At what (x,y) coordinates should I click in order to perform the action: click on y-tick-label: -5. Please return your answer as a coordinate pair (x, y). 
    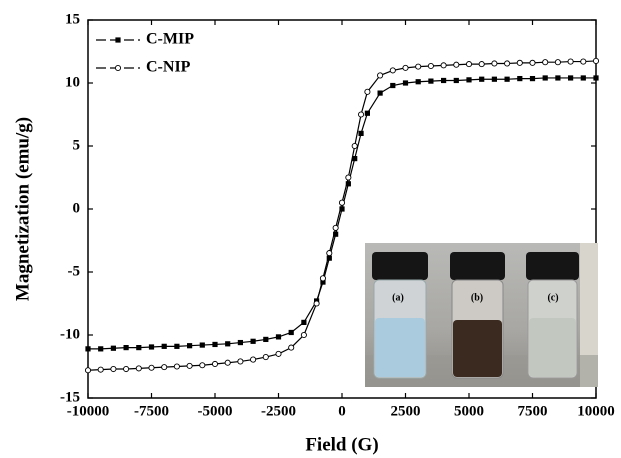
    Looking at the image, I should click on (74, 271).